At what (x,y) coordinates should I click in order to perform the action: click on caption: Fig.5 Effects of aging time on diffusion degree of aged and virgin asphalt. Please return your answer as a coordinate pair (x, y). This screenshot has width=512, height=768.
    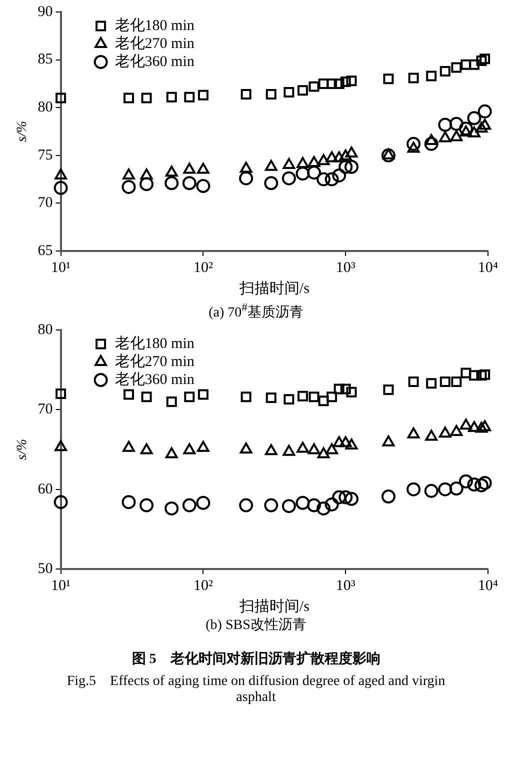
    Looking at the image, I should click on (256, 689).